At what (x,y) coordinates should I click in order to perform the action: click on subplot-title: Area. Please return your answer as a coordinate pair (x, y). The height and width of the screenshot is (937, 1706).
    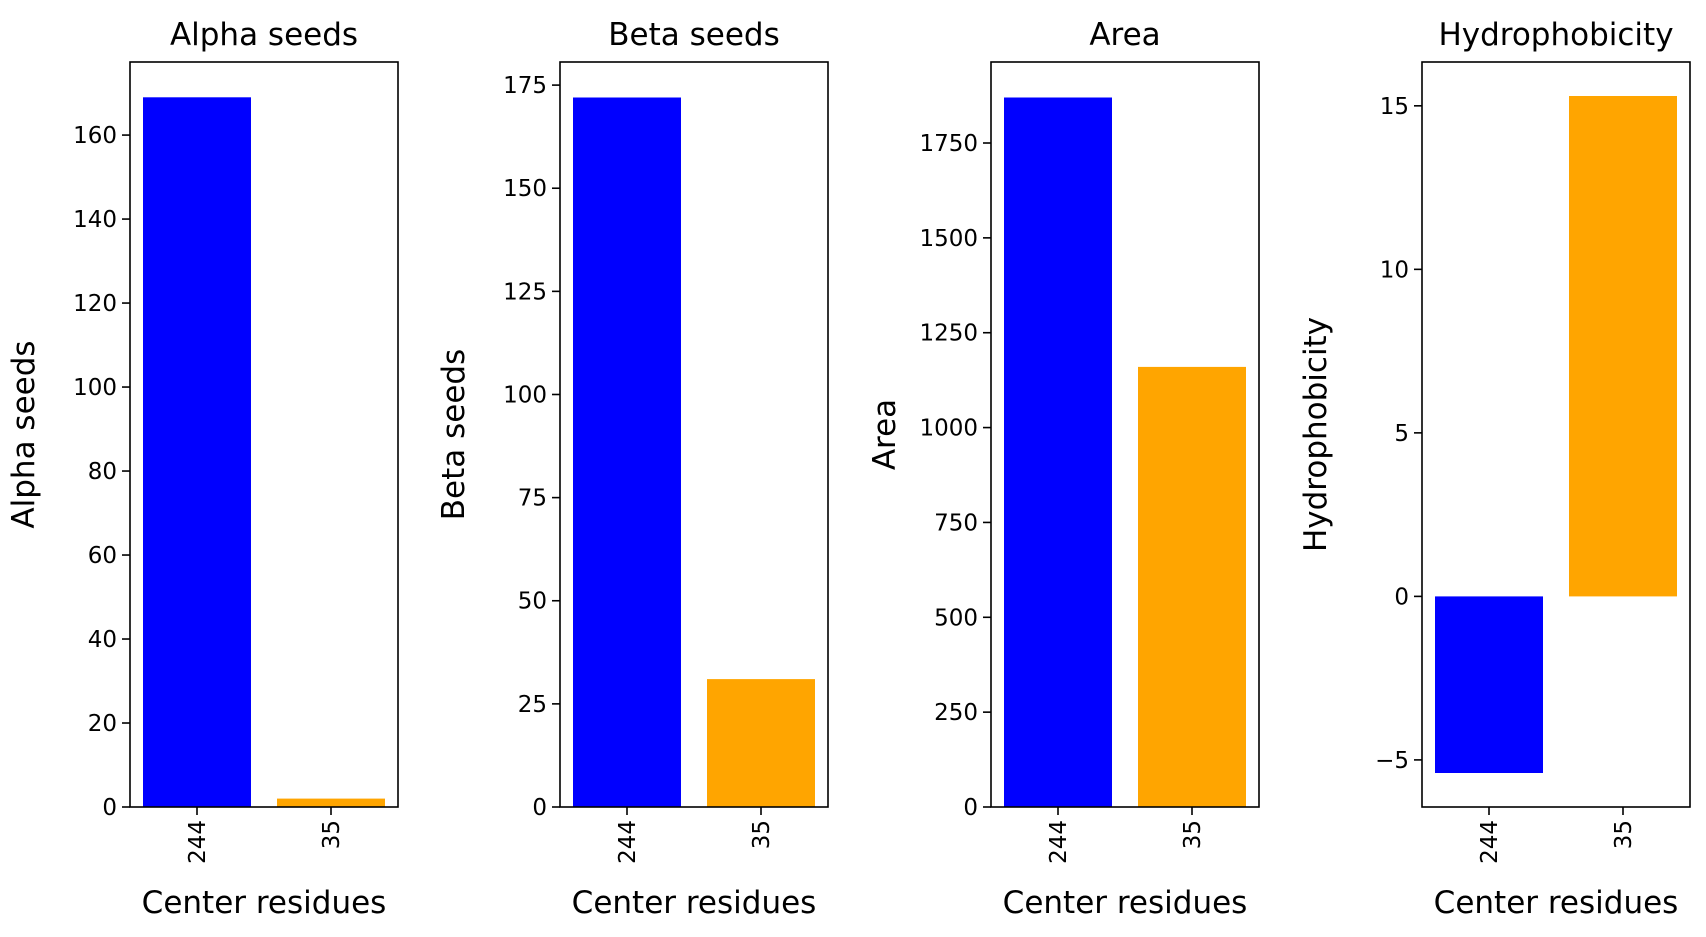
    Looking at the image, I should click on (1124, 35).